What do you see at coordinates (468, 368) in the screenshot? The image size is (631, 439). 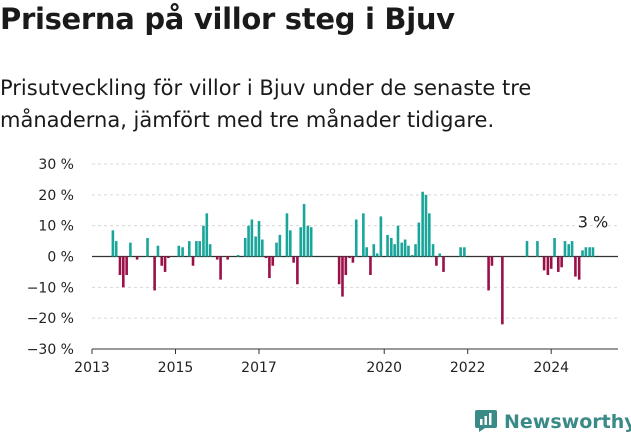 I see `x-tick-label: 2022` at bounding box center [468, 368].